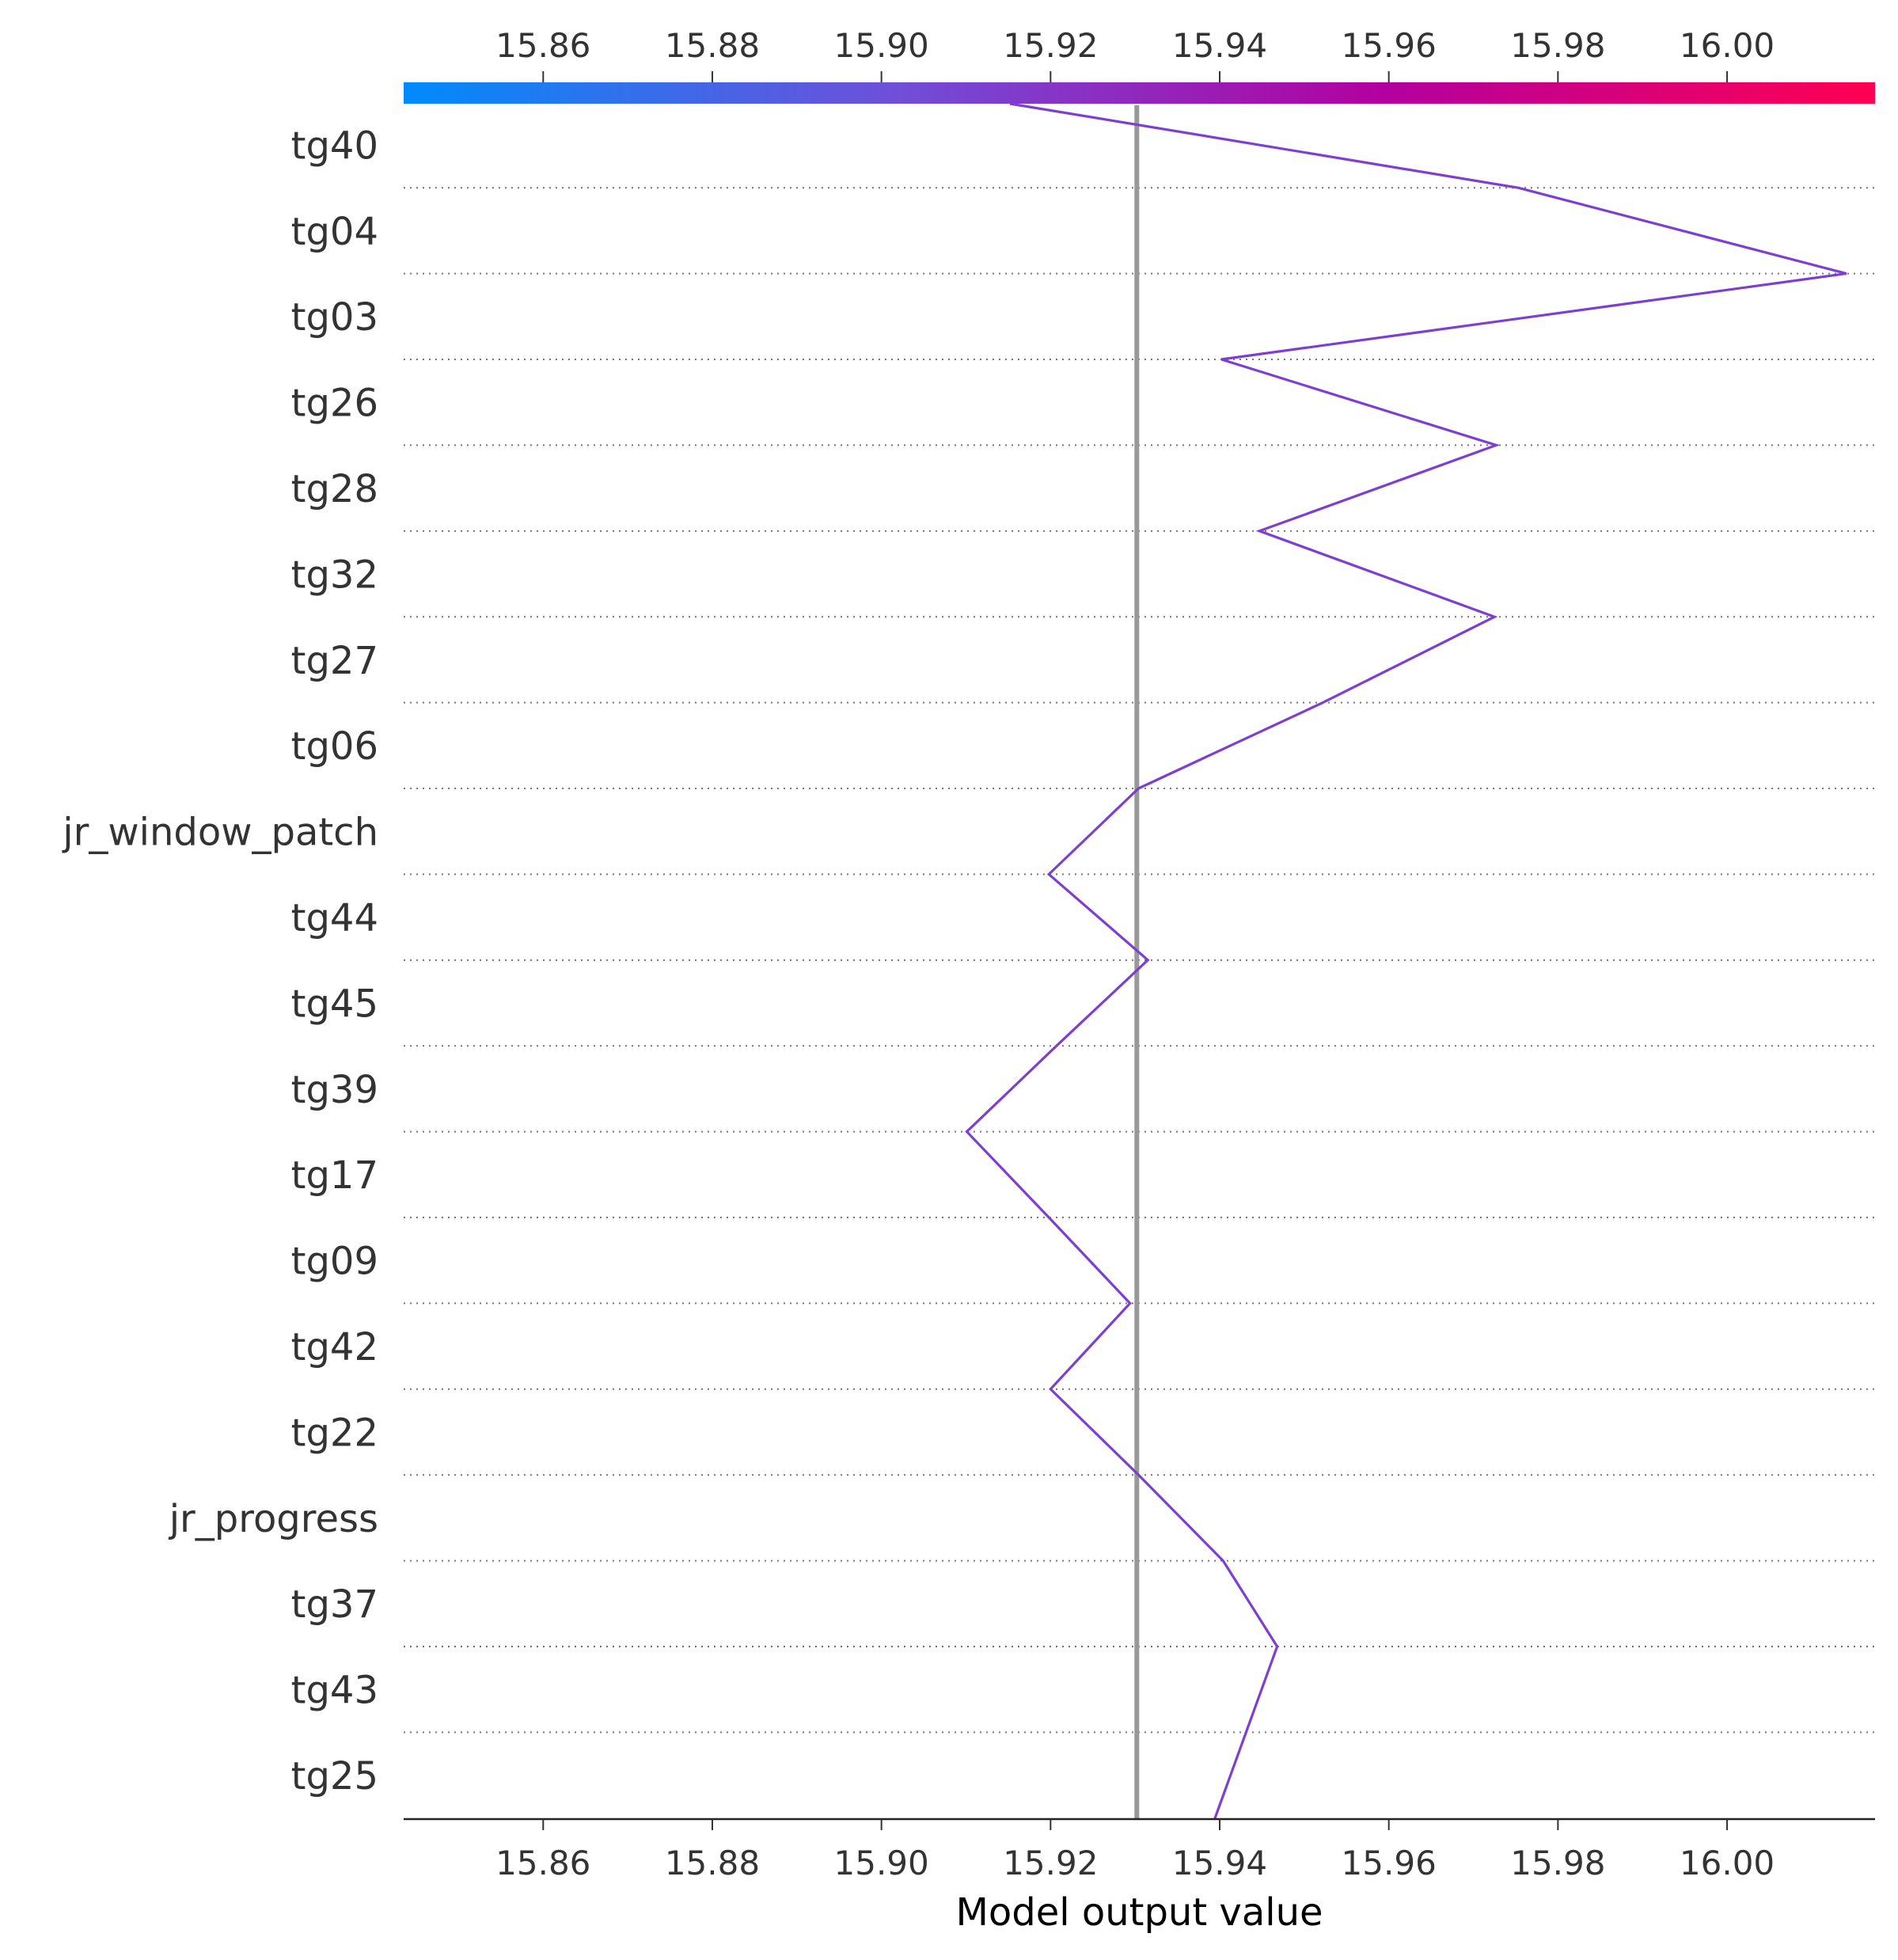  What do you see at coordinates (334, 1262) in the screenshot?
I see `feature-label: tg09` at bounding box center [334, 1262].